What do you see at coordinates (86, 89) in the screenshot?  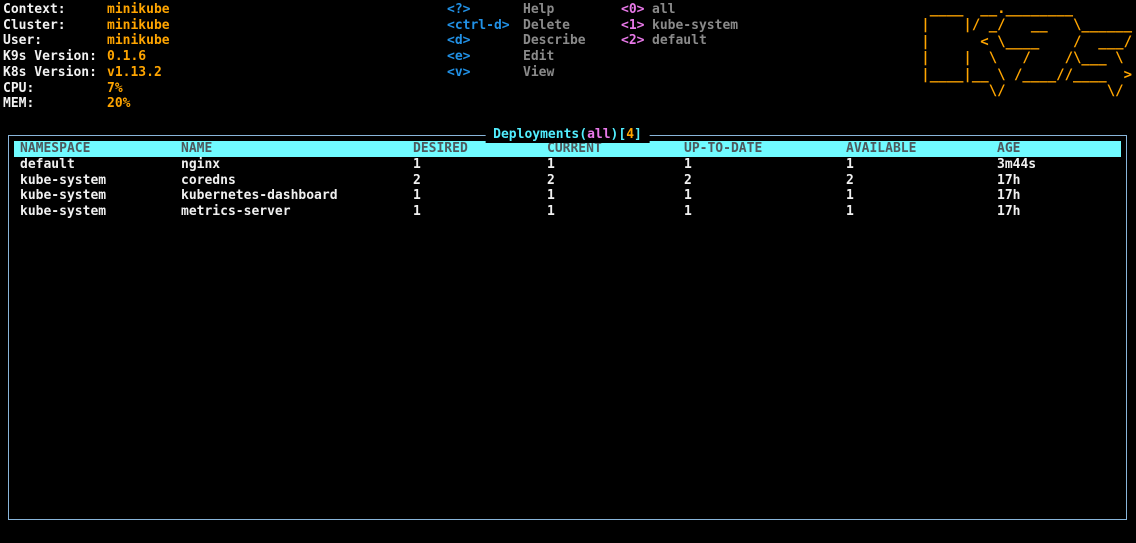 I see `cluster-info-row: CPU: 7%` at bounding box center [86, 89].